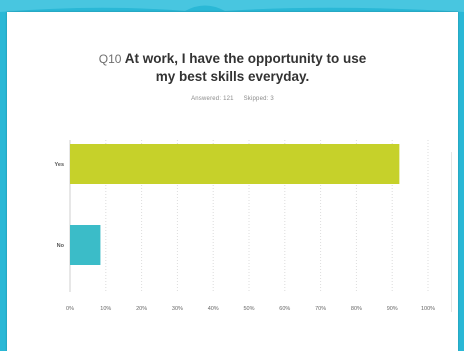 This screenshot has height=351, width=464. Describe the element at coordinates (356, 309) in the screenshot. I see `x-tick-label: 80%` at that location.